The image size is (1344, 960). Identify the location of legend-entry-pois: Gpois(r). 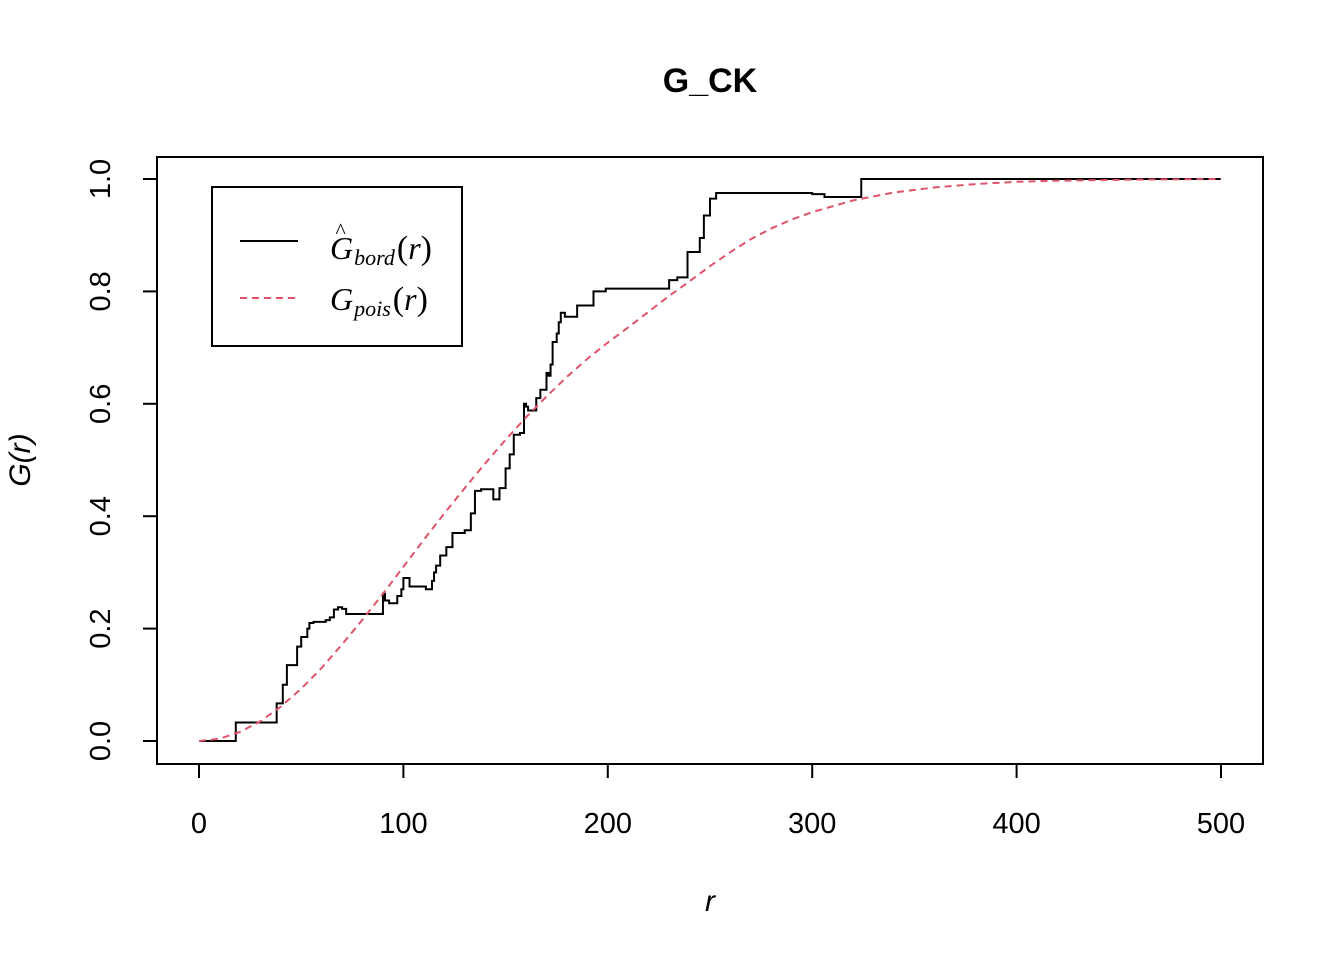
(334, 301).